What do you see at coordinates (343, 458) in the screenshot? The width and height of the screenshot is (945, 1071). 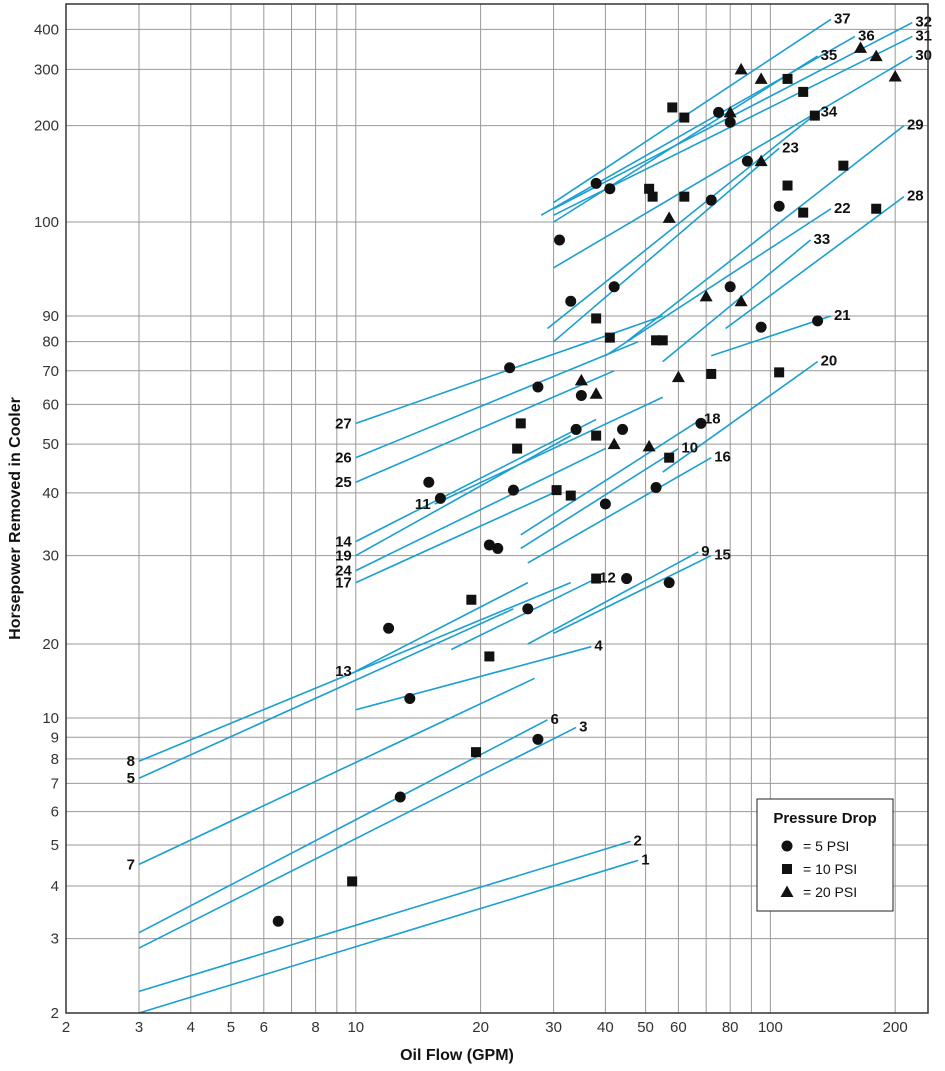 I see `series-label-26: 26` at bounding box center [343, 458].